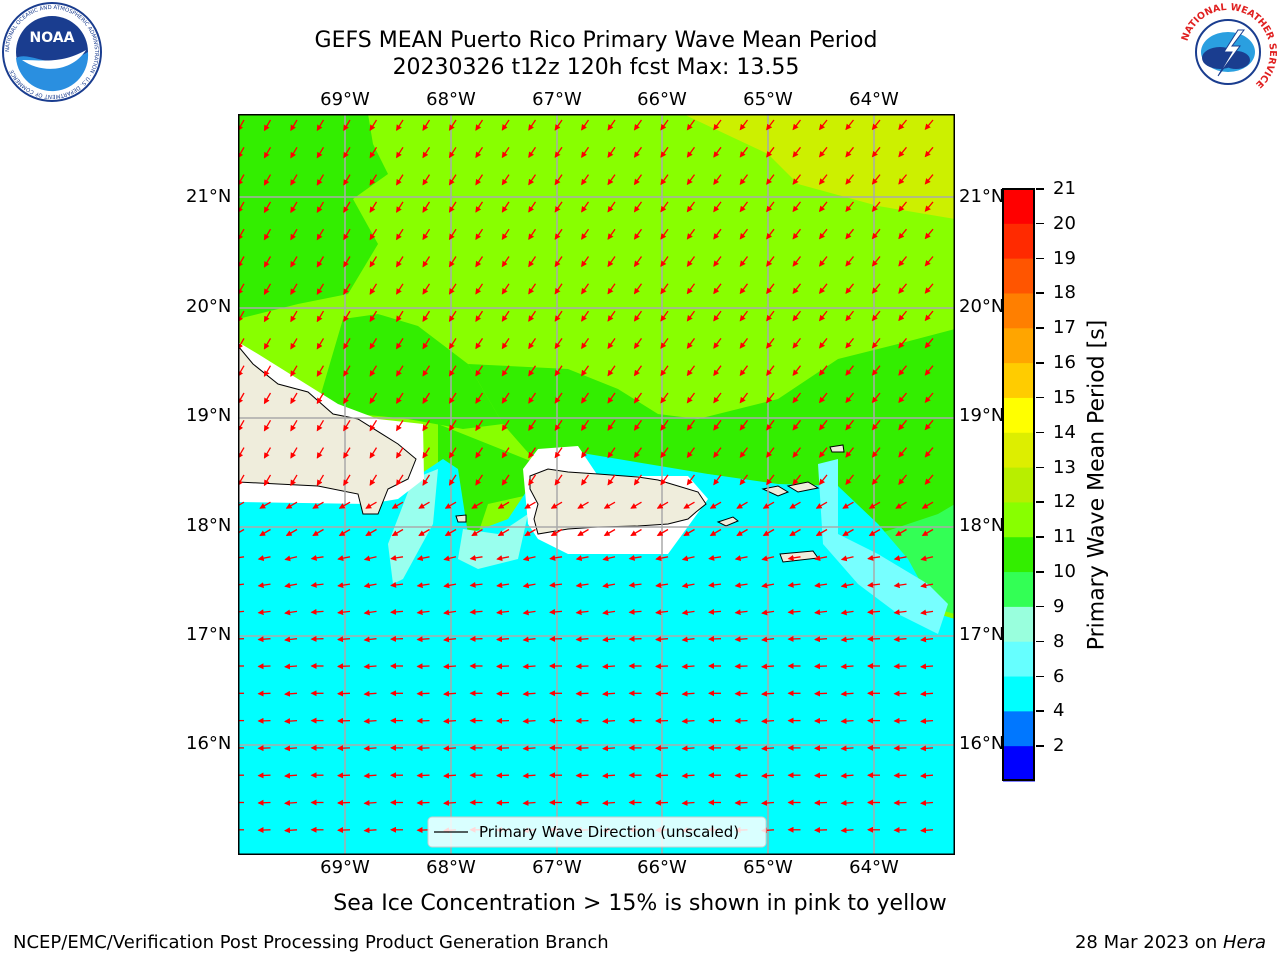 The width and height of the screenshot is (1280, 960). What do you see at coordinates (1064, 572) in the screenshot?
I see `colorbar-tick-label: 10` at bounding box center [1064, 572].